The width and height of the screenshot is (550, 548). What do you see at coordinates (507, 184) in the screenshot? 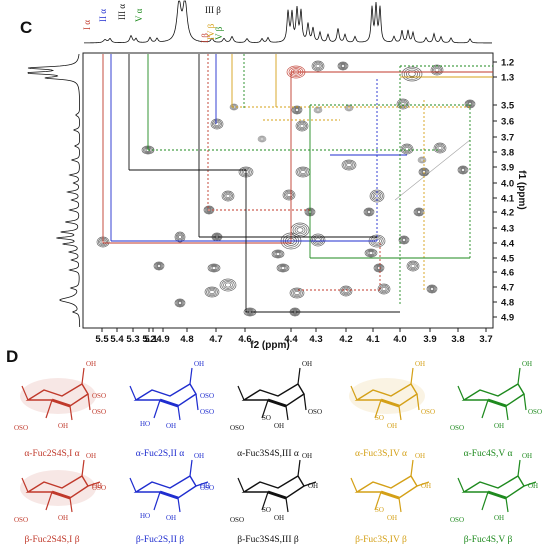
I see `y-tick-label: 4.0` at bounding box center [507, 184].